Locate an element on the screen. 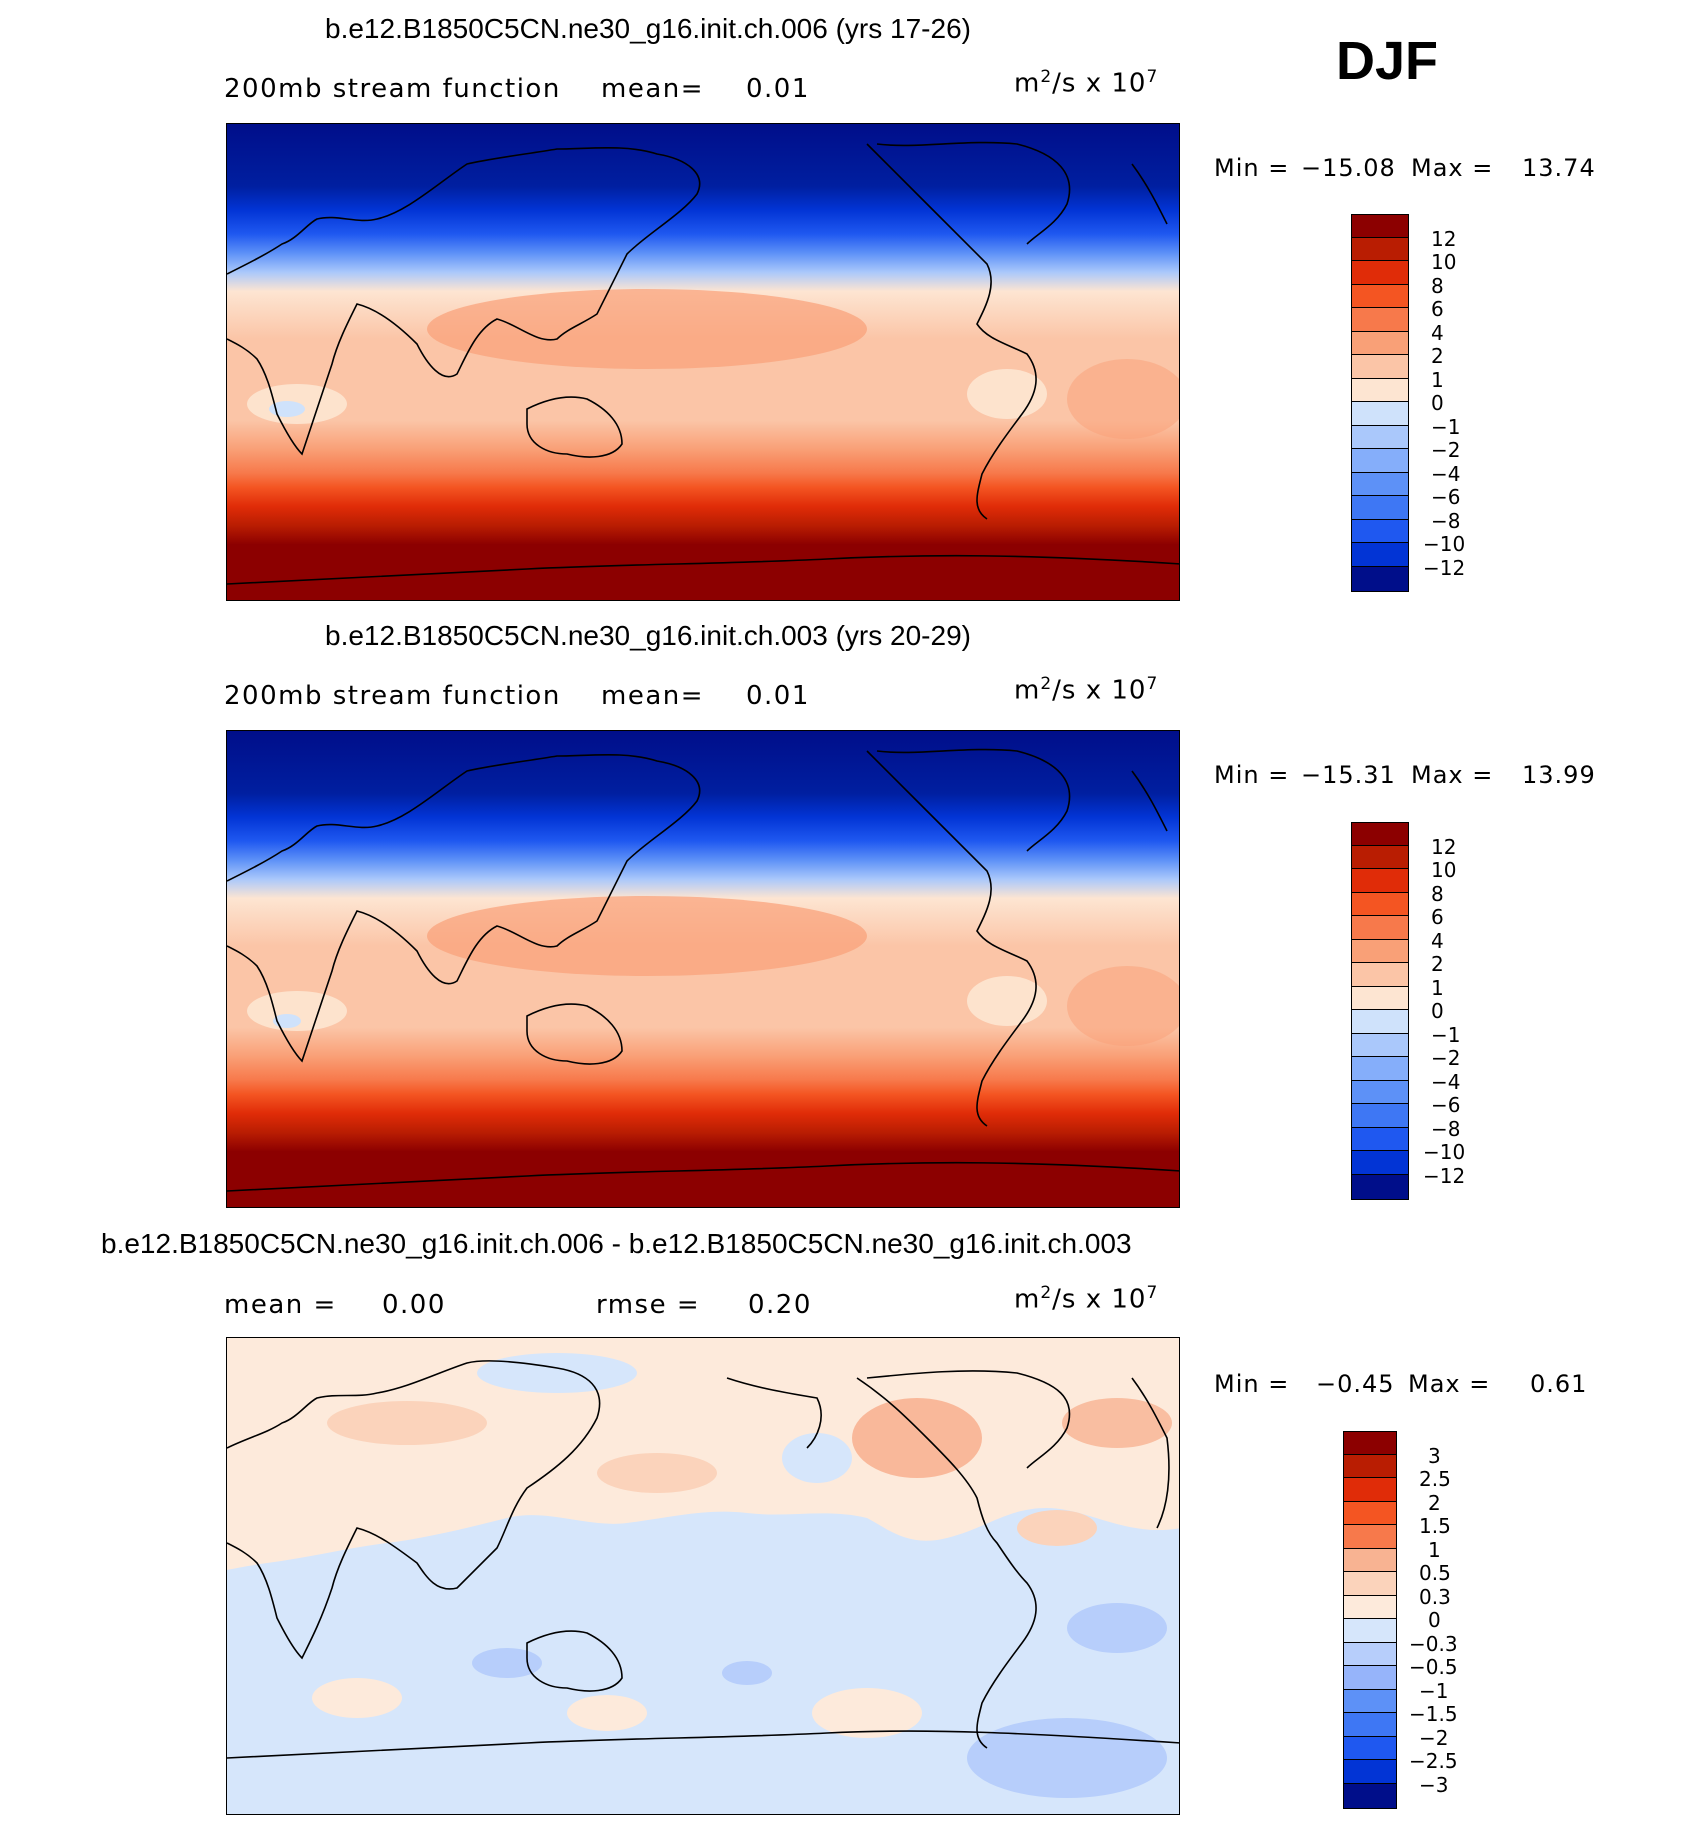 The image size is (1708, 1831). panel-1-contour-africa-low is located at coordinates (287, 409).